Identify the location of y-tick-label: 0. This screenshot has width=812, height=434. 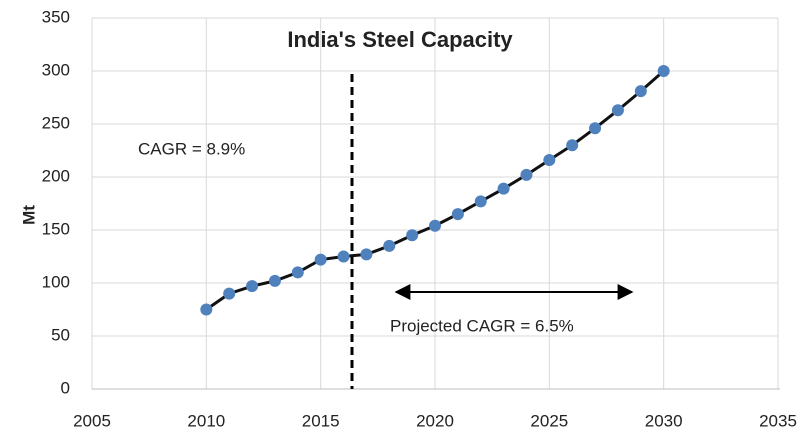
(65, 387).